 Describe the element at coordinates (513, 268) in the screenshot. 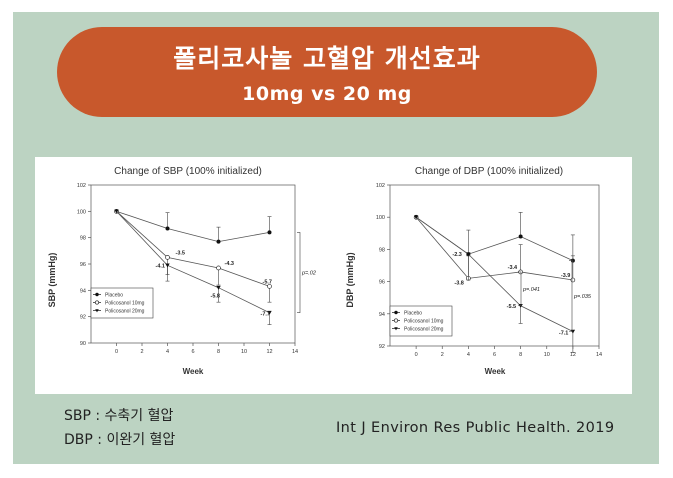

I see `dbp-data-label-10mg: -3.4` at that location.